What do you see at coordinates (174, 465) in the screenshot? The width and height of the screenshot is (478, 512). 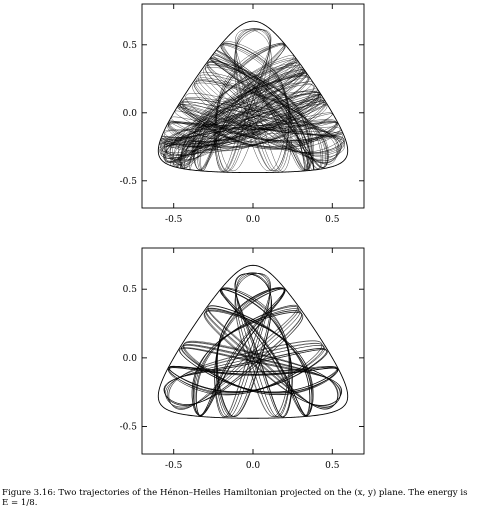 I see `bottom-x-tick-label: -0.5` at bounding box center [174, 465].